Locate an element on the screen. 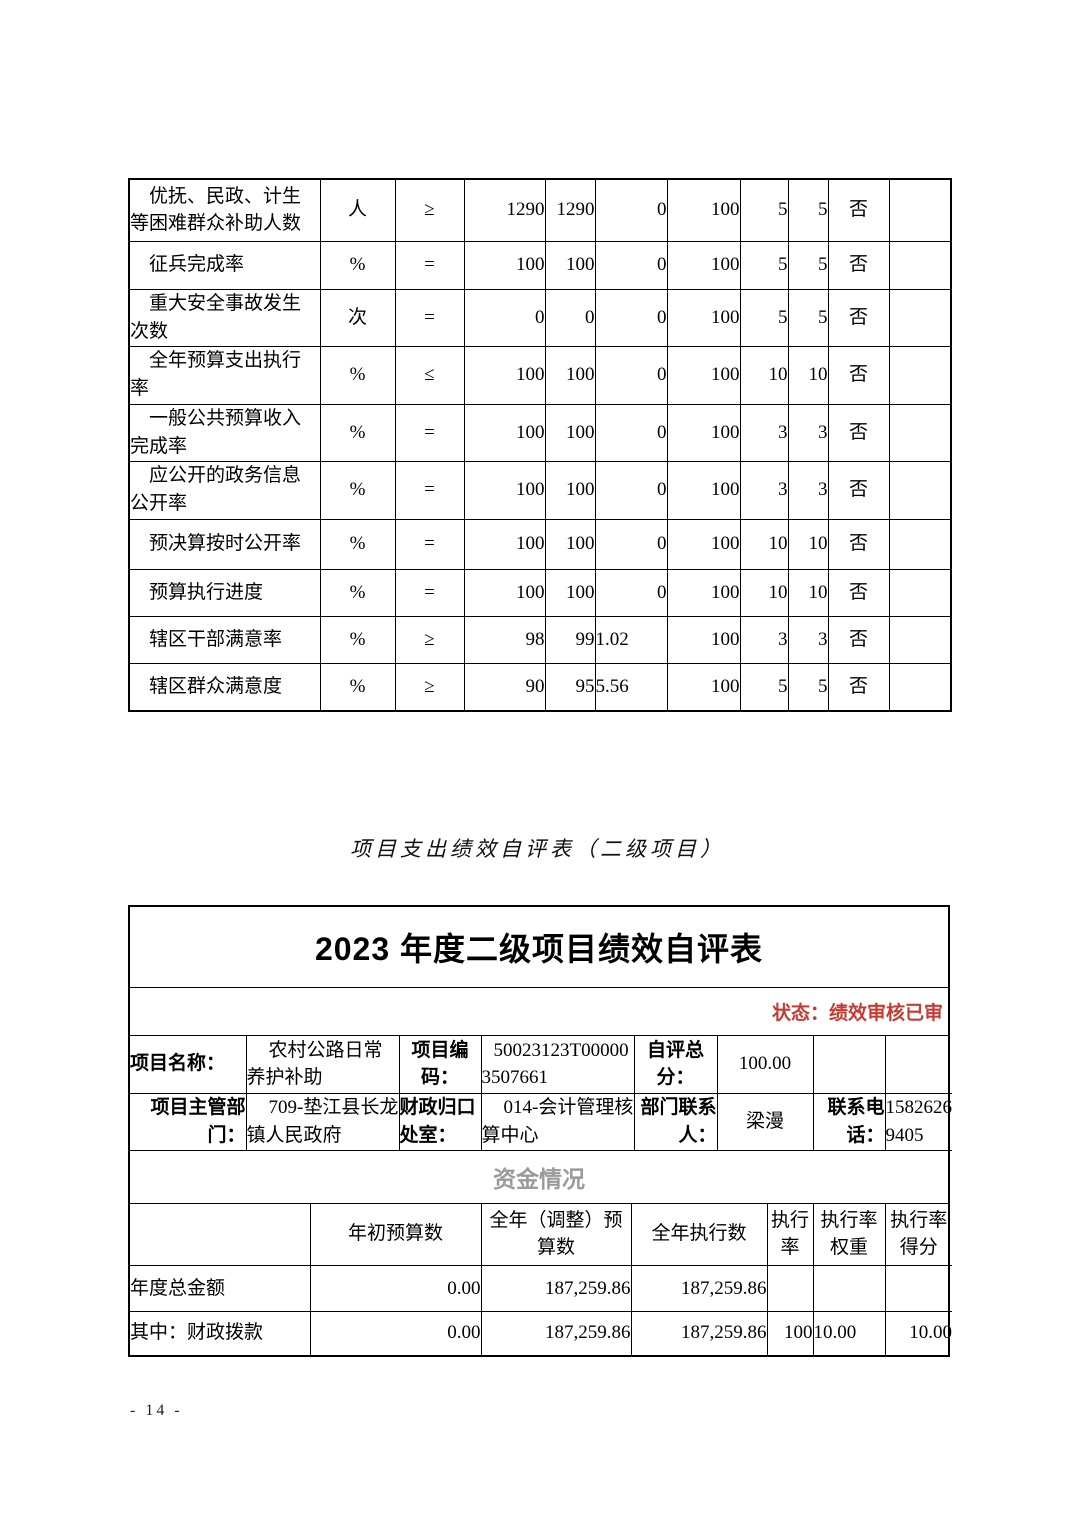  indicator-name: 重大安全事故发生次数 is located at coordinates (224, 317).